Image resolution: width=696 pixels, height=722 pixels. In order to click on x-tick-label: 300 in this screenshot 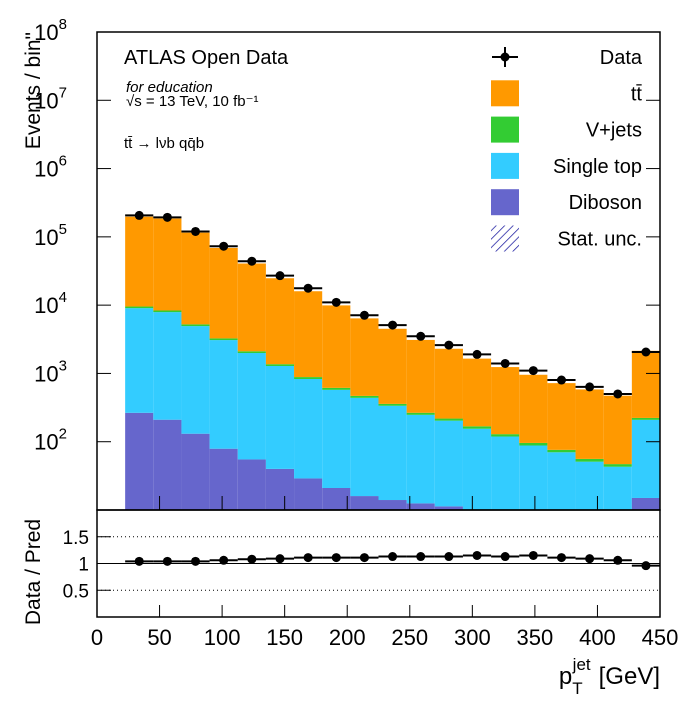, I will do `click(472, 637)`.